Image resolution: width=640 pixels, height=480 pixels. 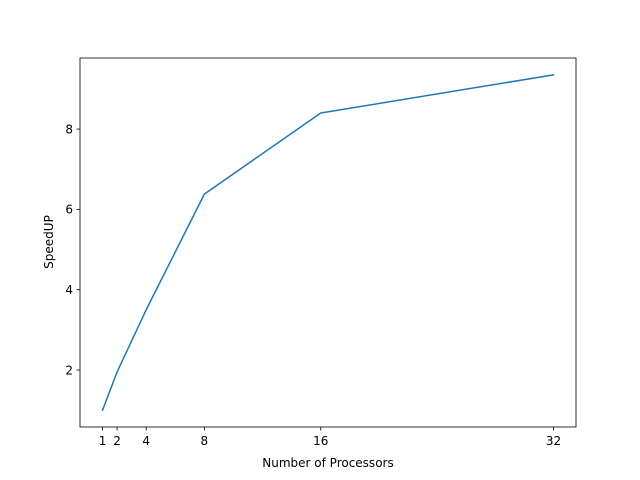 I want to click on y-tick-label-2: 2, so click(x=69, y=370).